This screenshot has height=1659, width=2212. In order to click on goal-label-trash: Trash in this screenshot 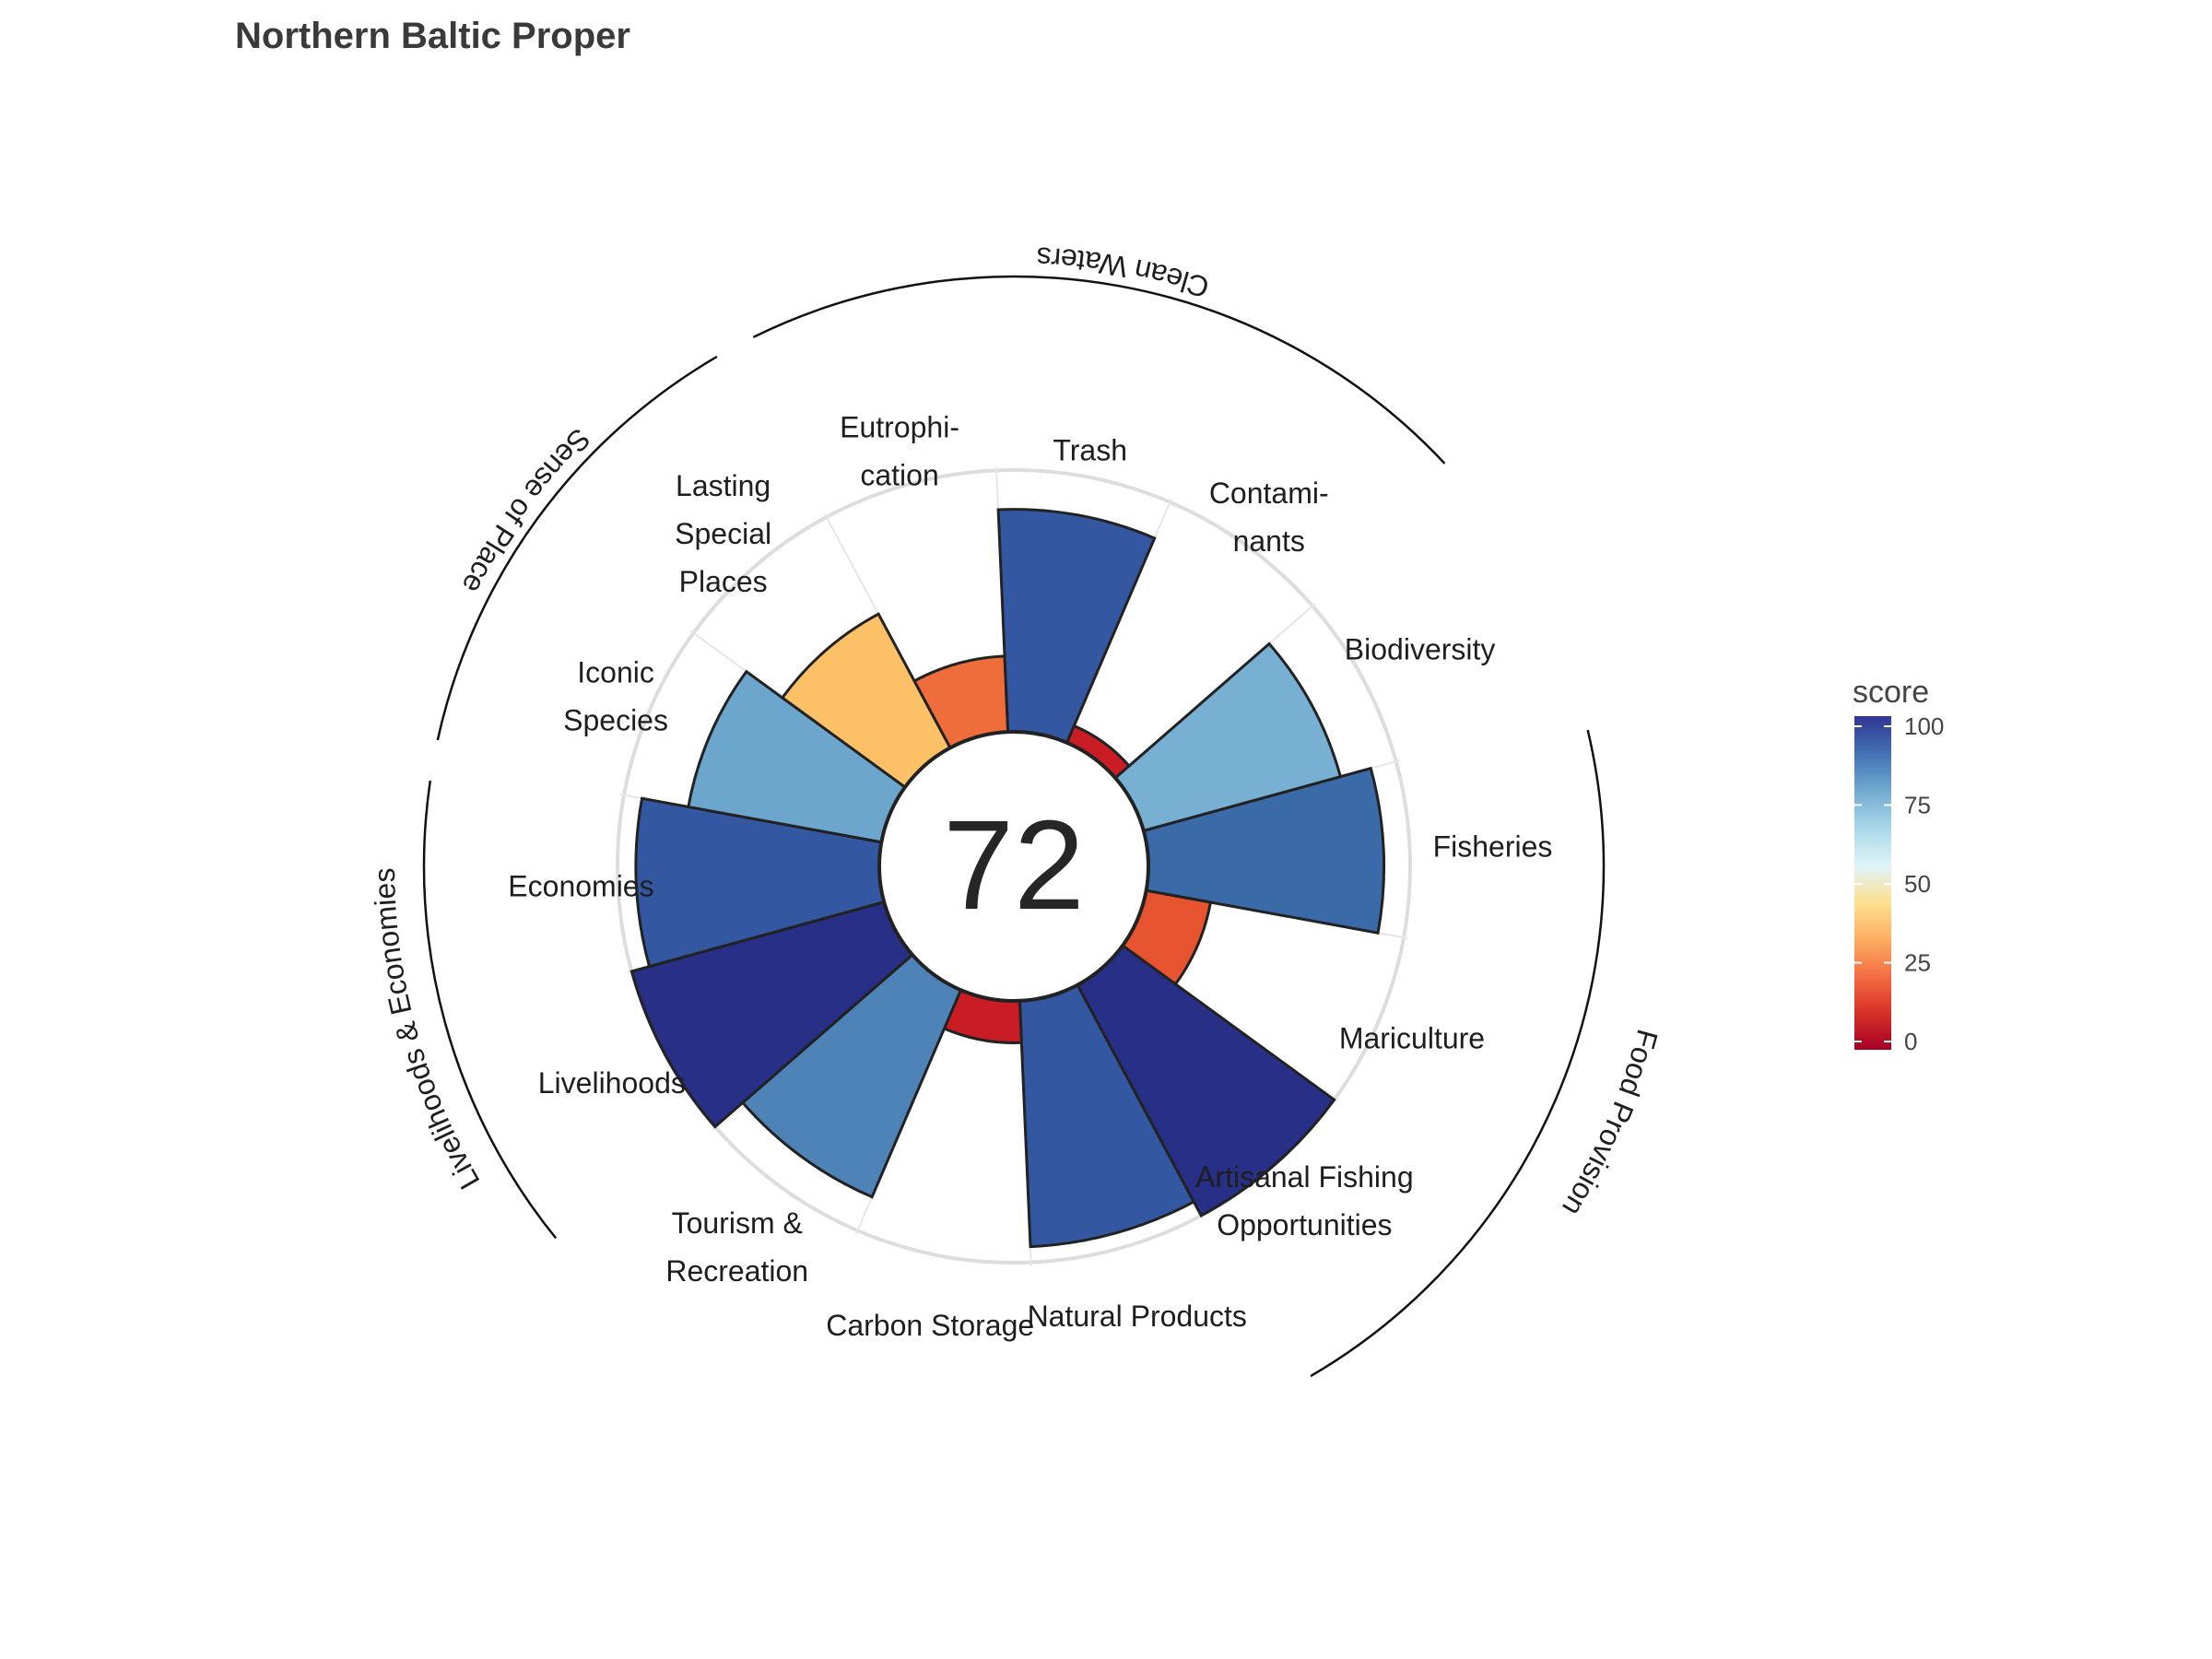, I will do `click(1090, 449)`.